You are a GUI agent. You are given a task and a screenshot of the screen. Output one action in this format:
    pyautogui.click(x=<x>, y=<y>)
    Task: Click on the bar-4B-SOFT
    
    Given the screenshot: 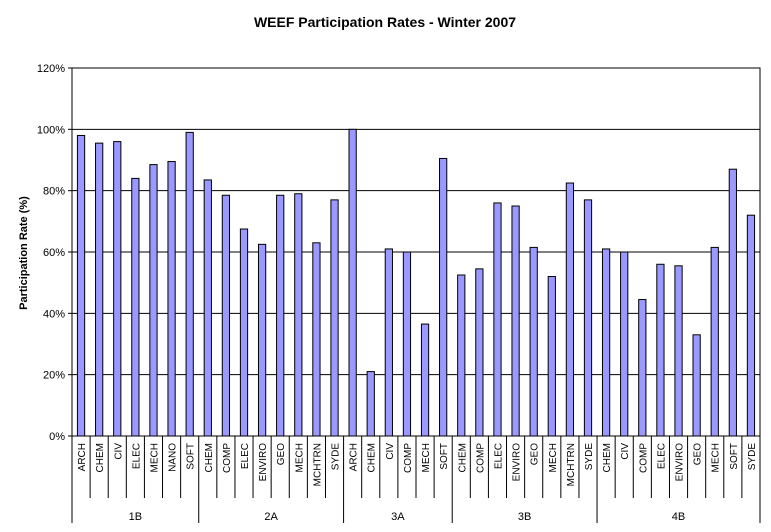 What is the action you would take?
    pyautogui.click(x=732, y=302)
    